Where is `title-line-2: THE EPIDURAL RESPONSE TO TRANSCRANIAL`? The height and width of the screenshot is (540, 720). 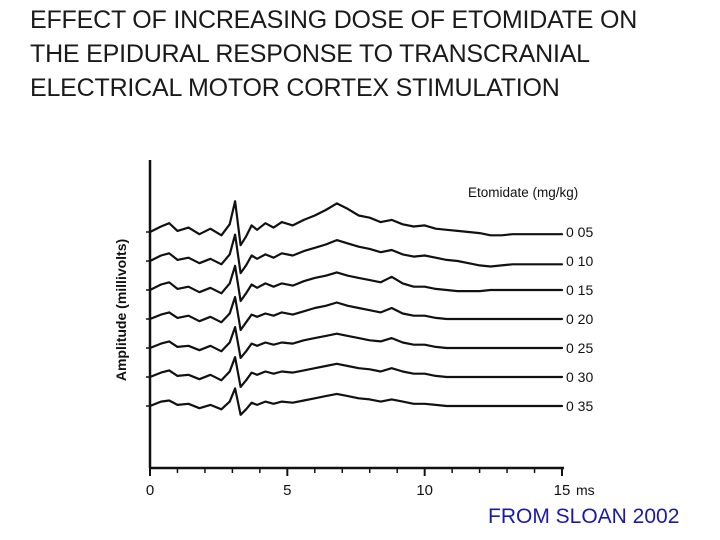
title-line-2: THE EPIDURAL RESPONSE TO TRANSCRANIAL is located at coordinates (310, 54).